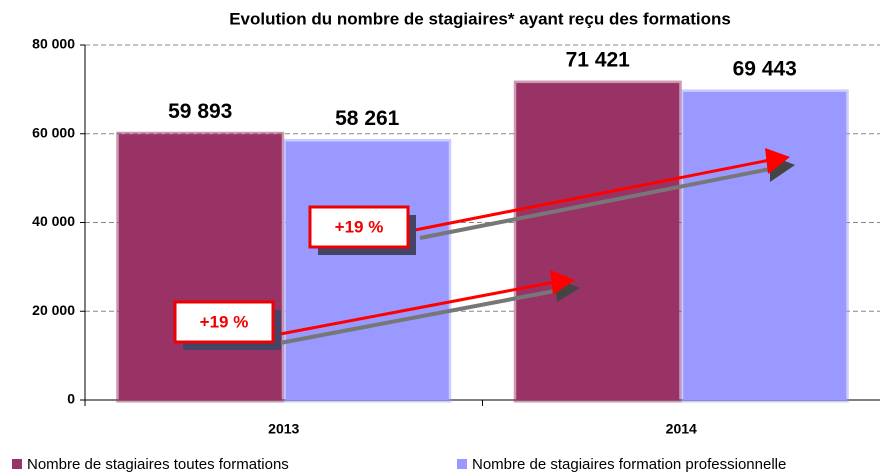 The image size is (887, 474). I want to click on y-tick-label: 0, so click(71, 399).